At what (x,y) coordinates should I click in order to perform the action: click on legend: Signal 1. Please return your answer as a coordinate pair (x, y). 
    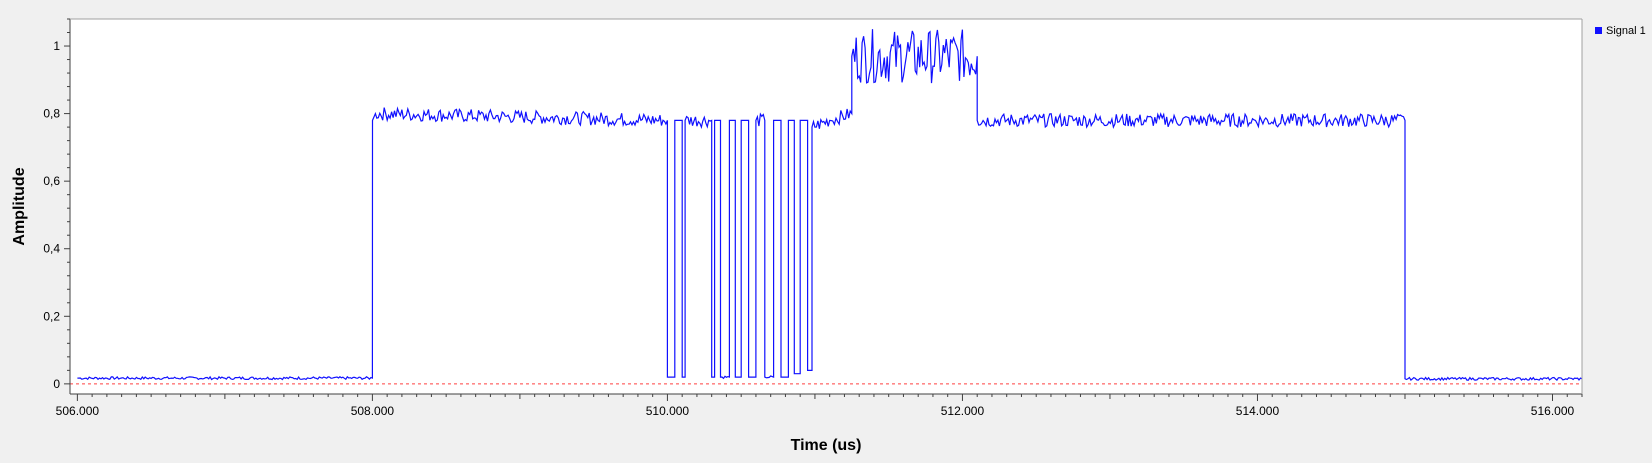
    Looking at the image, I should click on (1620, 31).